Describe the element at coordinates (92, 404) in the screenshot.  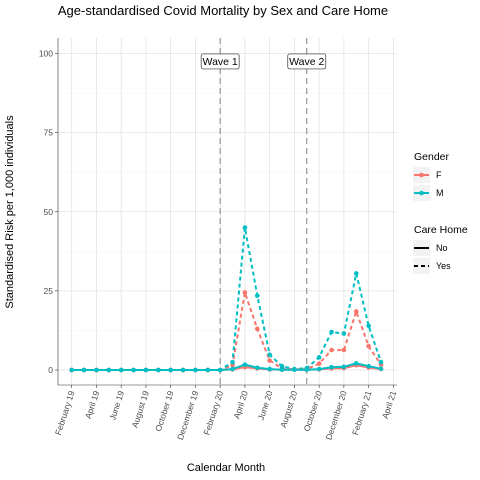
I see `x-tick-label: April 19` at that location.